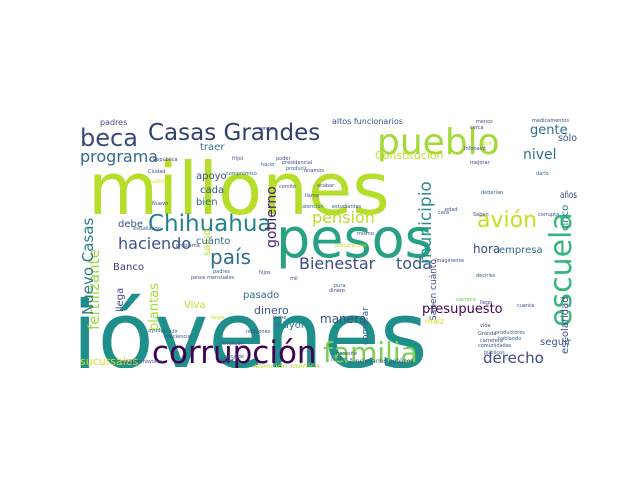 The width and height of the screenshot is (640, 480). What do you see at coordinates (481, 215) in the screenshot?
I see `word-106: Saben` at bounding box center [481, 215].